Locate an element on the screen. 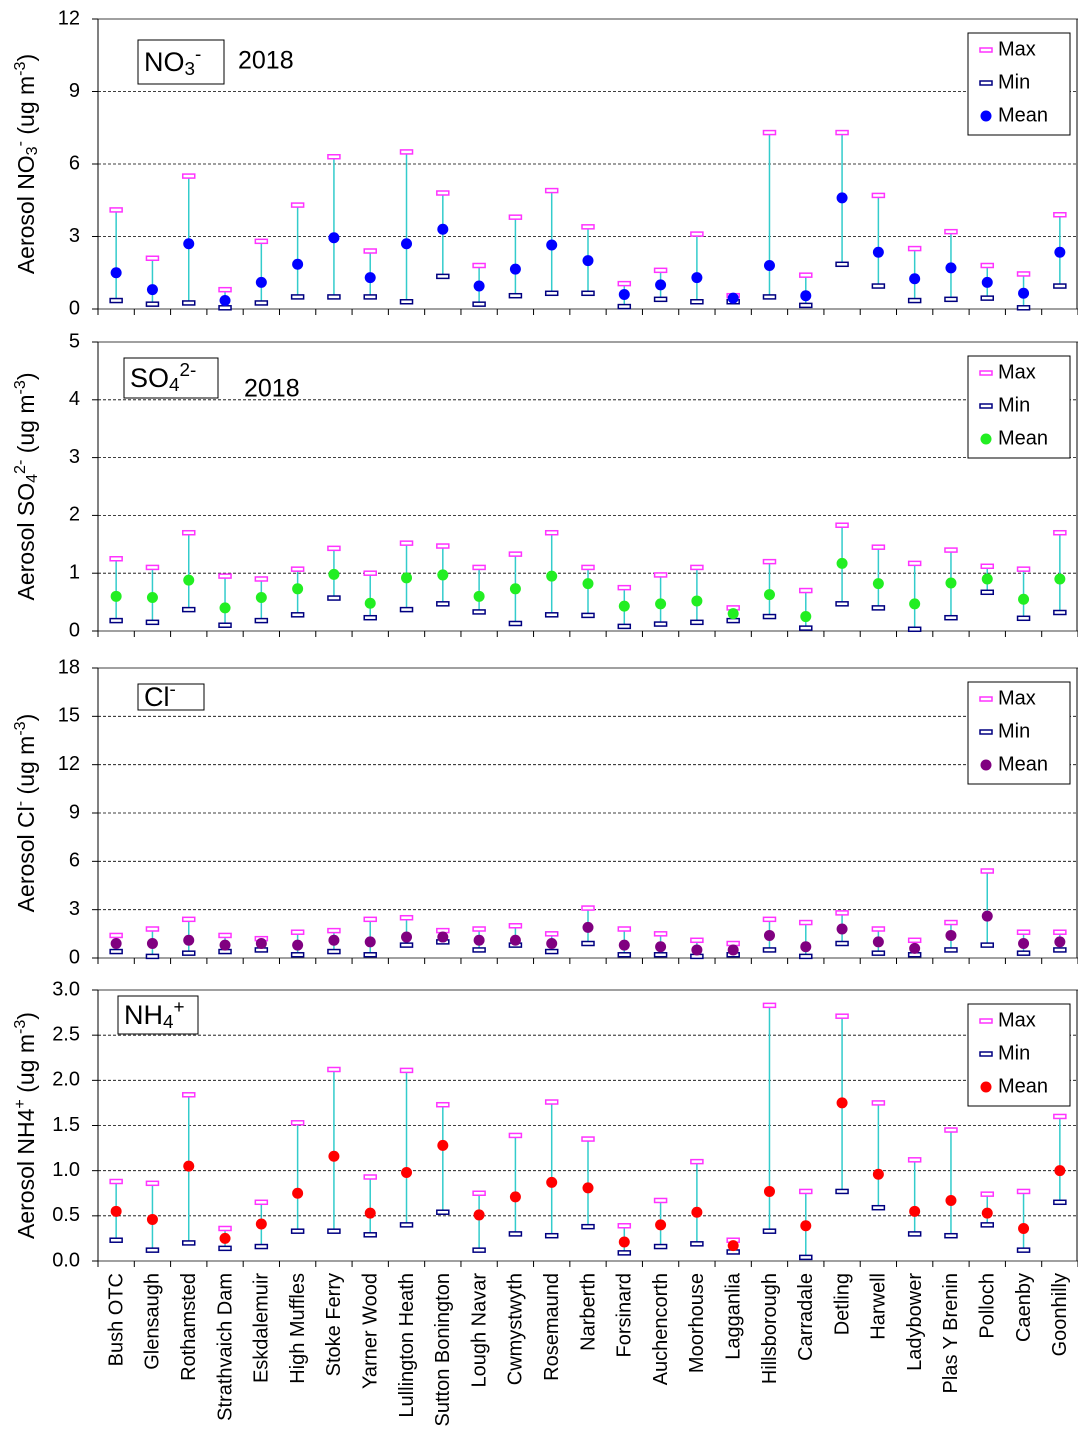 The height and width of the screenshot is (1441, 1078). text-part: Aerosol NH4 is located at coordinates (26, 1173).